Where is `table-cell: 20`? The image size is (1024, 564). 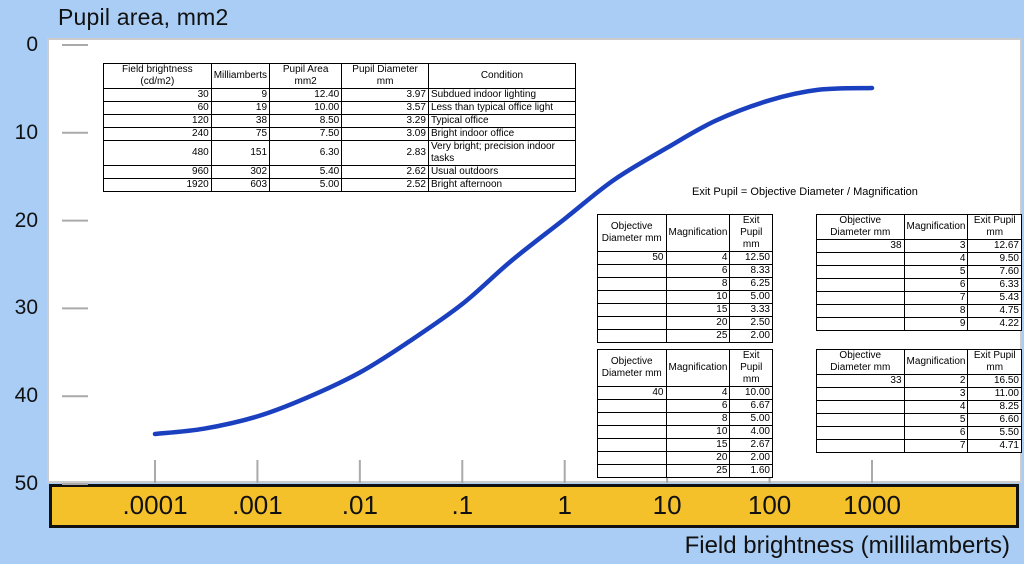
table-cell: 20 is located at coordinates (698, 458).